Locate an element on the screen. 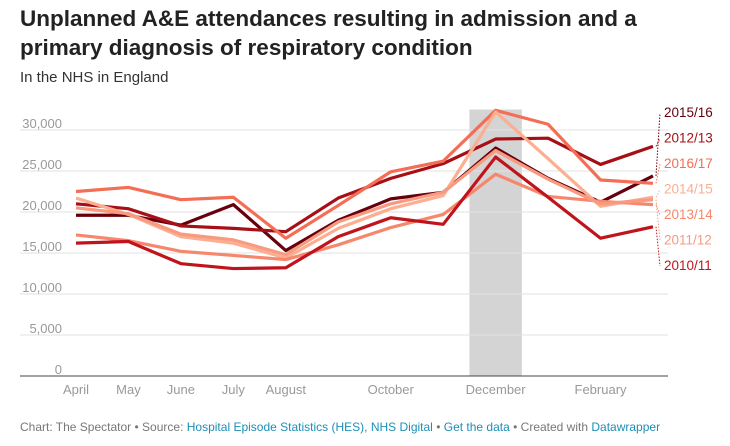  series-label: 2012/13 is located at coordinates (688, 138).